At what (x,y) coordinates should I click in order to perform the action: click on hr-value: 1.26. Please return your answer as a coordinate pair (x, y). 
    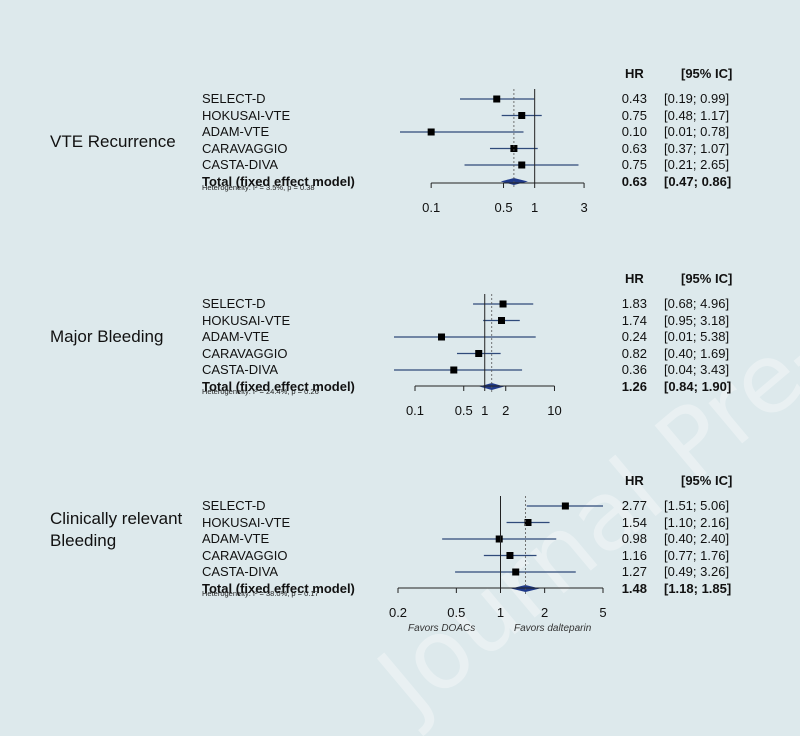
    Looking at the image, I should click on (634, 386).